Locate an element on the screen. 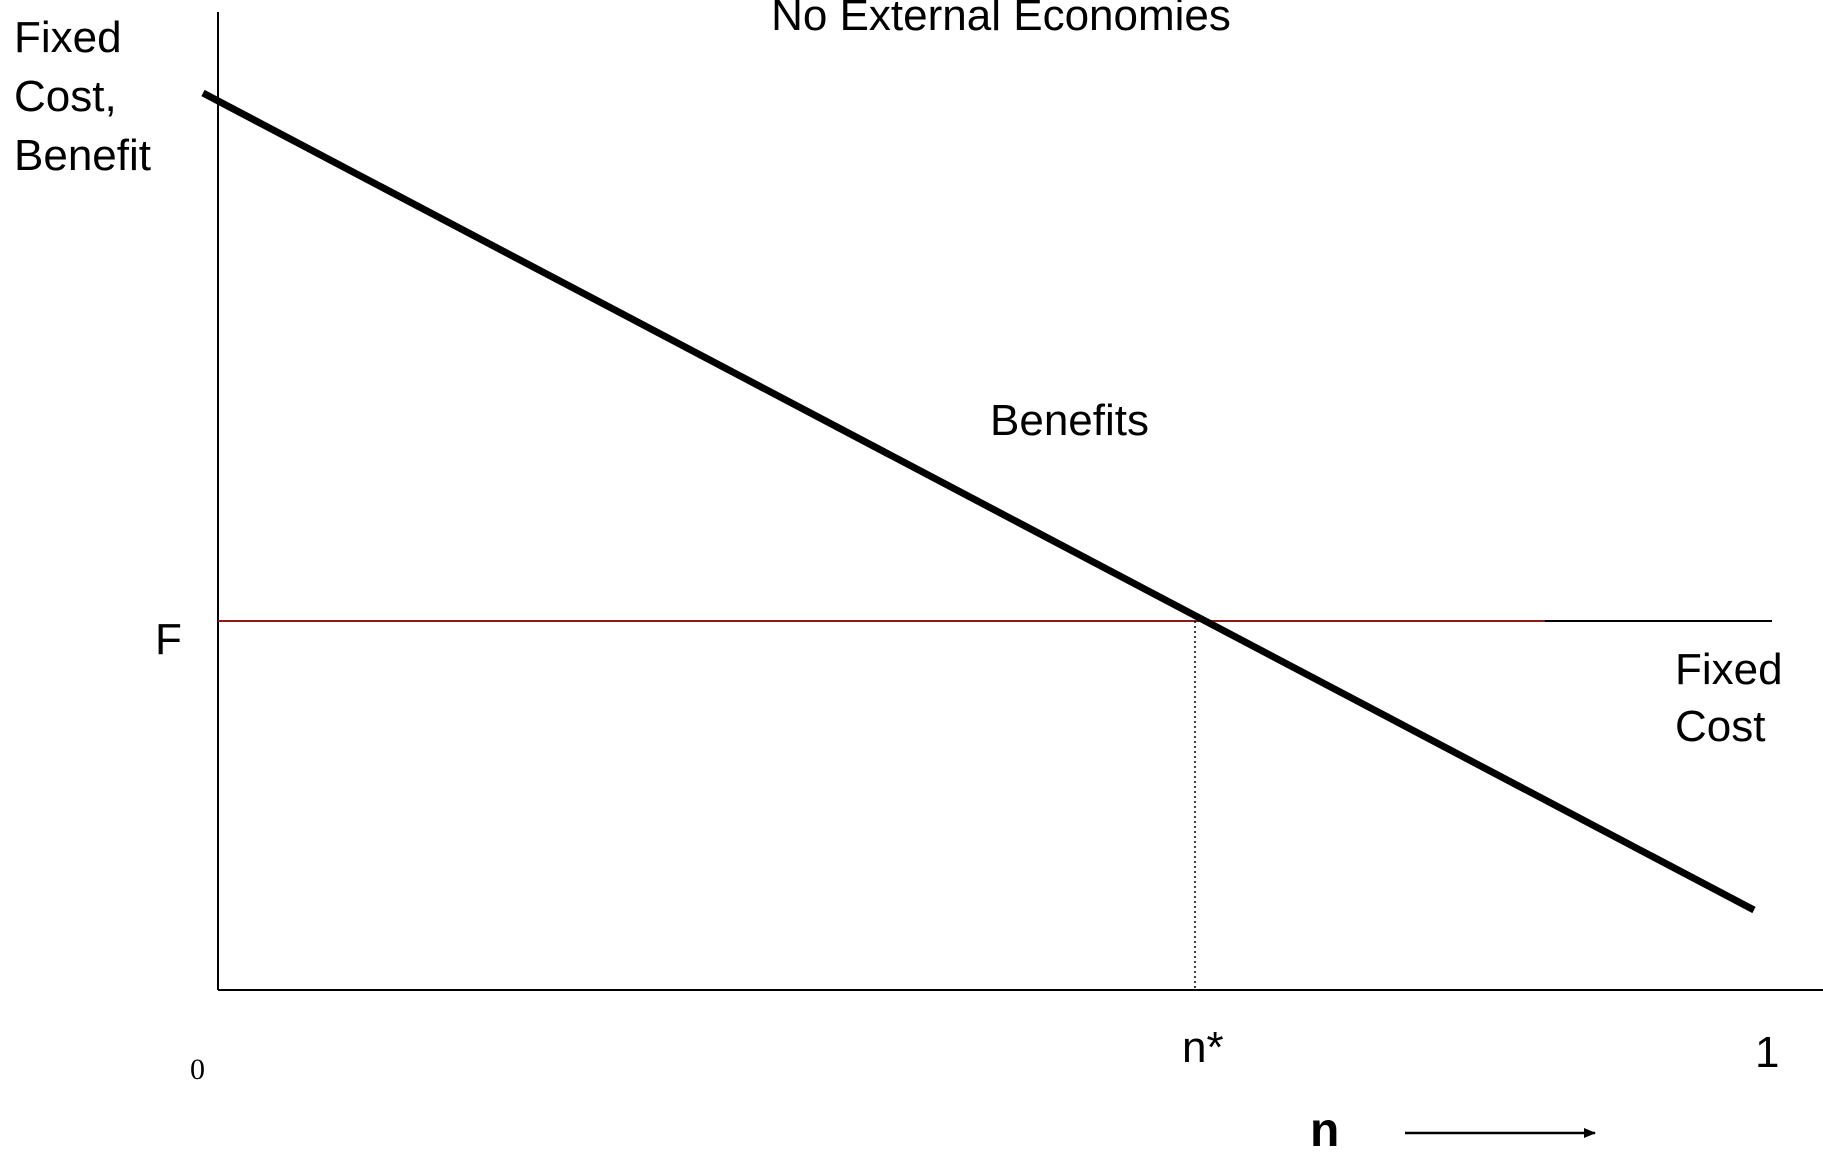 Image resolution: width=1823 pixels, height=1156 pixels. fixed-cost-label-line-2: Cost is located at coordinates (1720, 726).